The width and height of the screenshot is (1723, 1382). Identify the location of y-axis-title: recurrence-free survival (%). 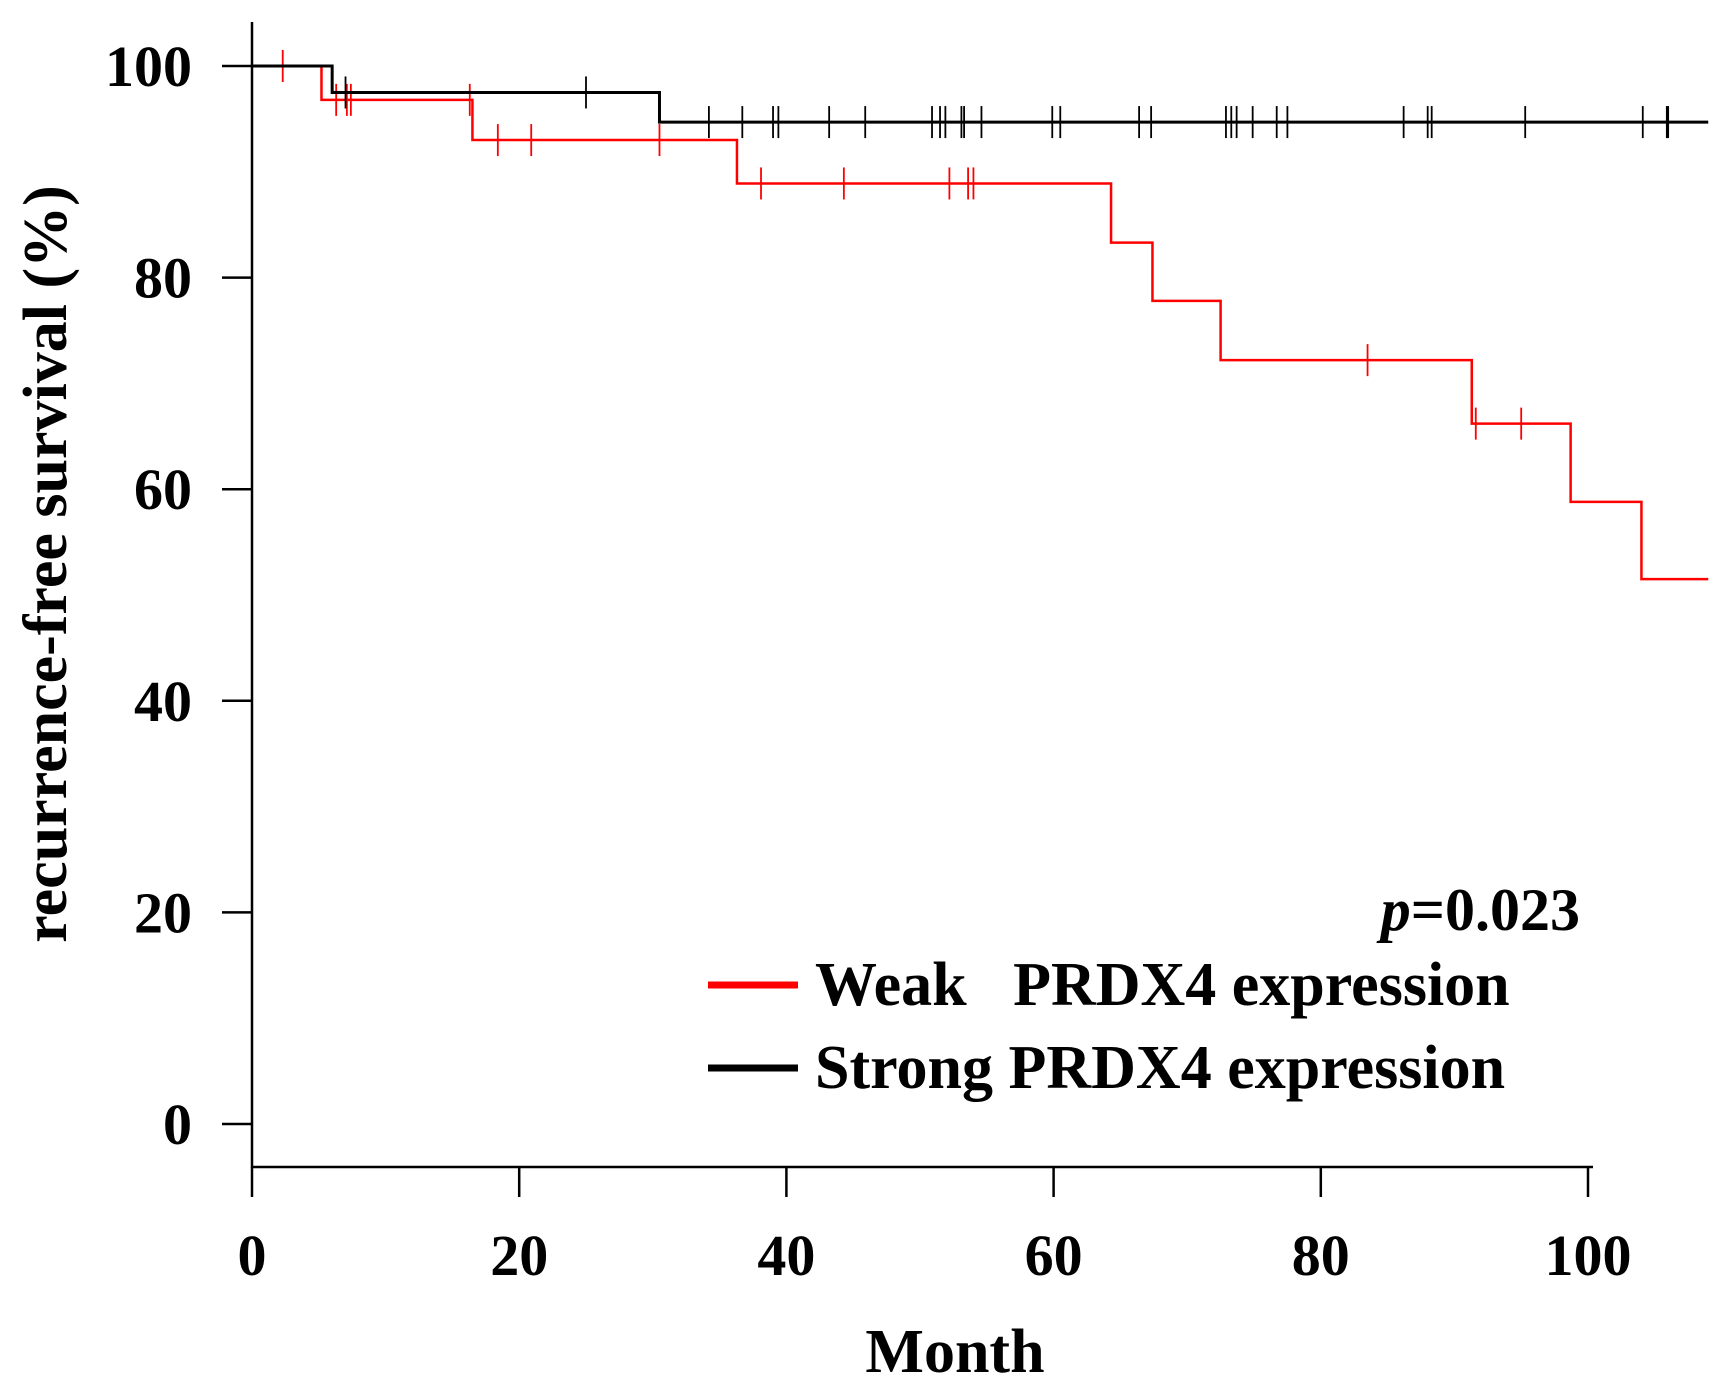
(46, 563).